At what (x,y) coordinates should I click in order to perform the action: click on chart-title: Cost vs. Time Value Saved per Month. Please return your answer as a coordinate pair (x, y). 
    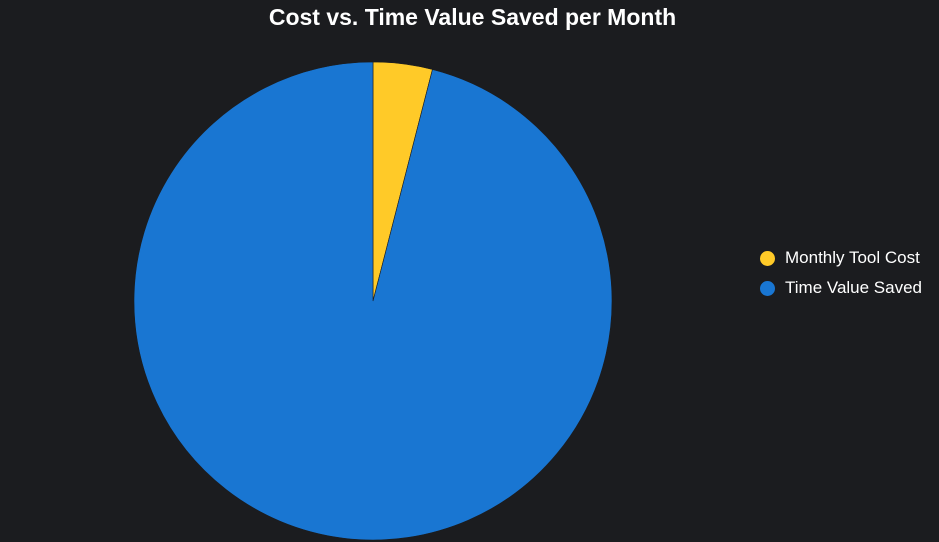
    Looking at the image, I should click on (472, 17).